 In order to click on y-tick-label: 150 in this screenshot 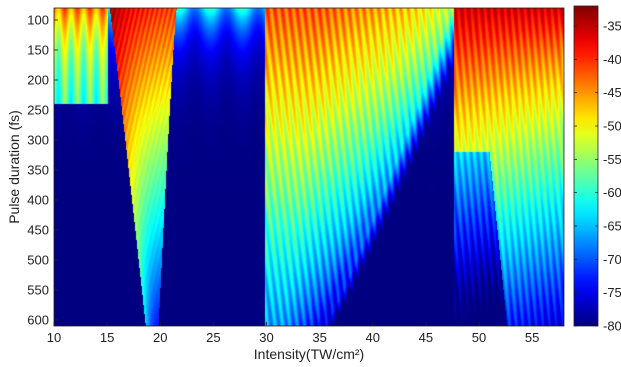, I will do `click(38, 50)`.